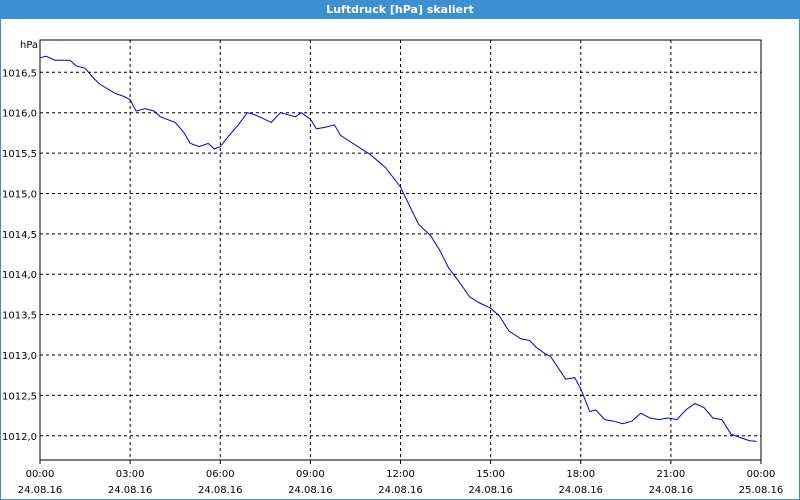  Describe the element at coordinates (670, 474) in the screenshot. I see `x-tick-time: 21:00` at that location.